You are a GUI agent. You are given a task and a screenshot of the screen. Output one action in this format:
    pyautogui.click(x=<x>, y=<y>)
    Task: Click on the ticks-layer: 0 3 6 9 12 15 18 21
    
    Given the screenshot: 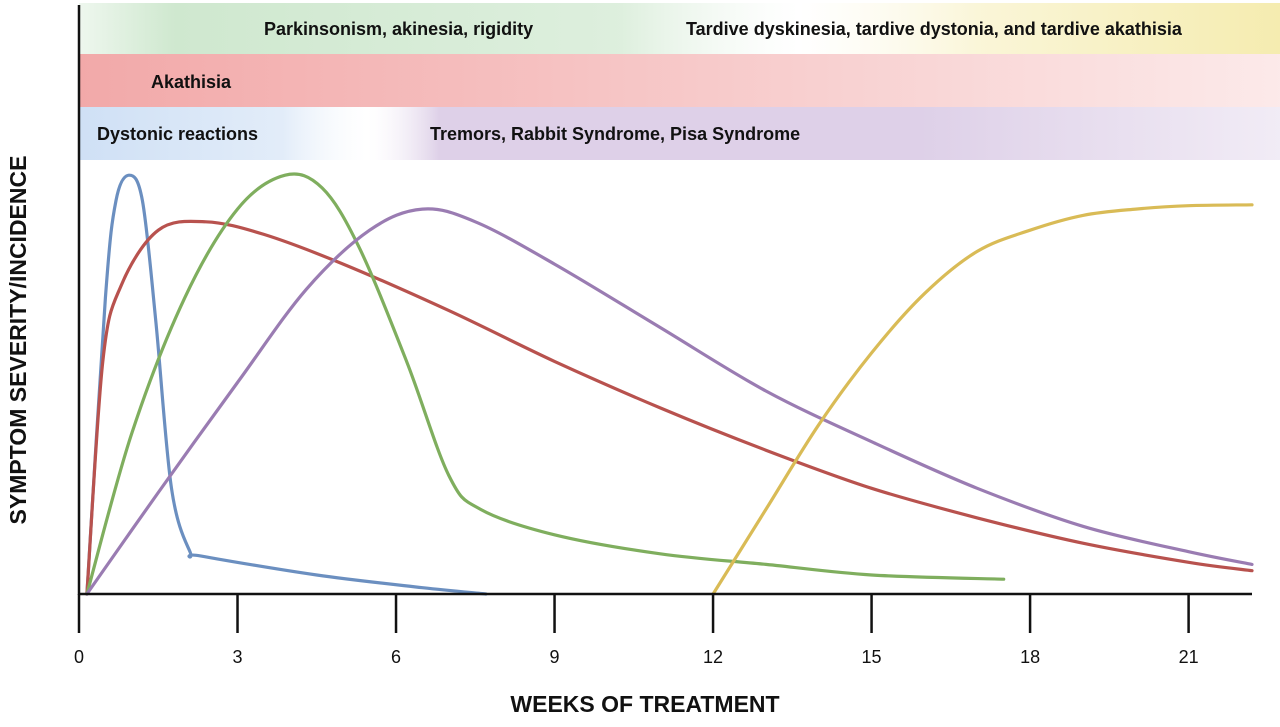 What is the action you would take?
    pyautogui.click(x=636, y=630)
    